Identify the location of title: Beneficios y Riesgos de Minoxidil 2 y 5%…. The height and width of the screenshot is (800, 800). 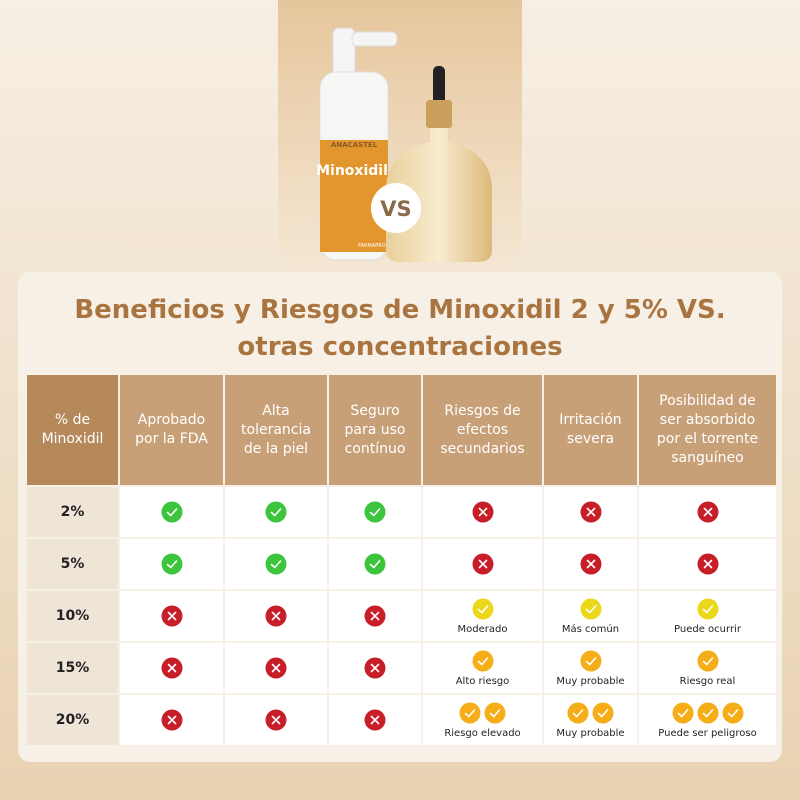
(400, 328).